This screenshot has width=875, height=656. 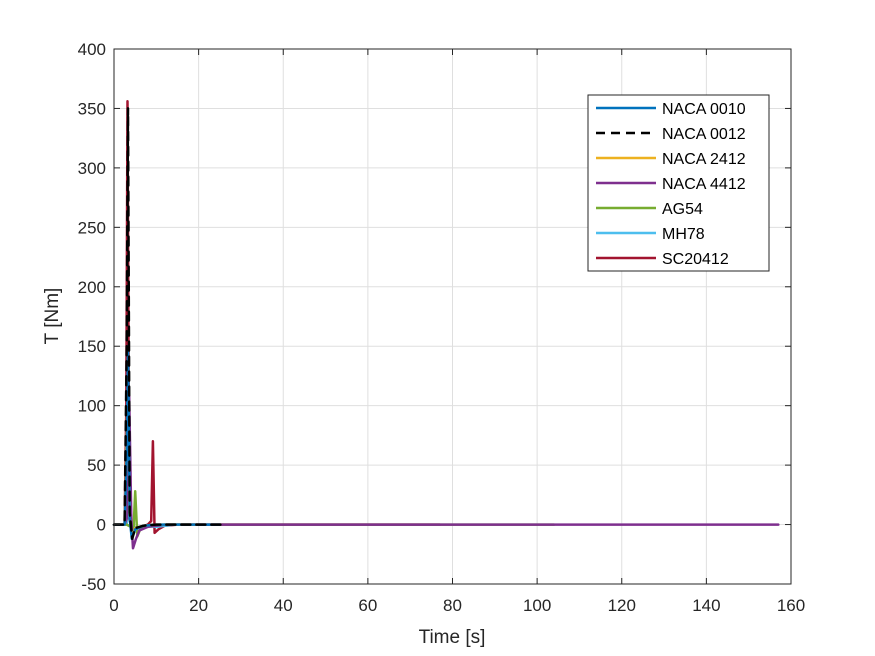 I want to click on y-tick-label: 100, so click(x=92, y=406).